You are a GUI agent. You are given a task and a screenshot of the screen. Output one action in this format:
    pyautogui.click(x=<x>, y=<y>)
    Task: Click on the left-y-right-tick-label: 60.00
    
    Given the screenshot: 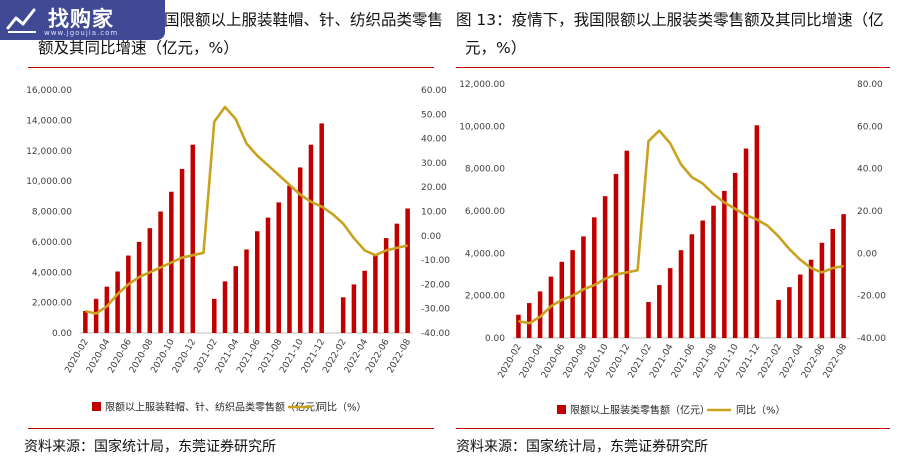 What is the action you would take?
    pyautogui.click(x=434, y=91)
    